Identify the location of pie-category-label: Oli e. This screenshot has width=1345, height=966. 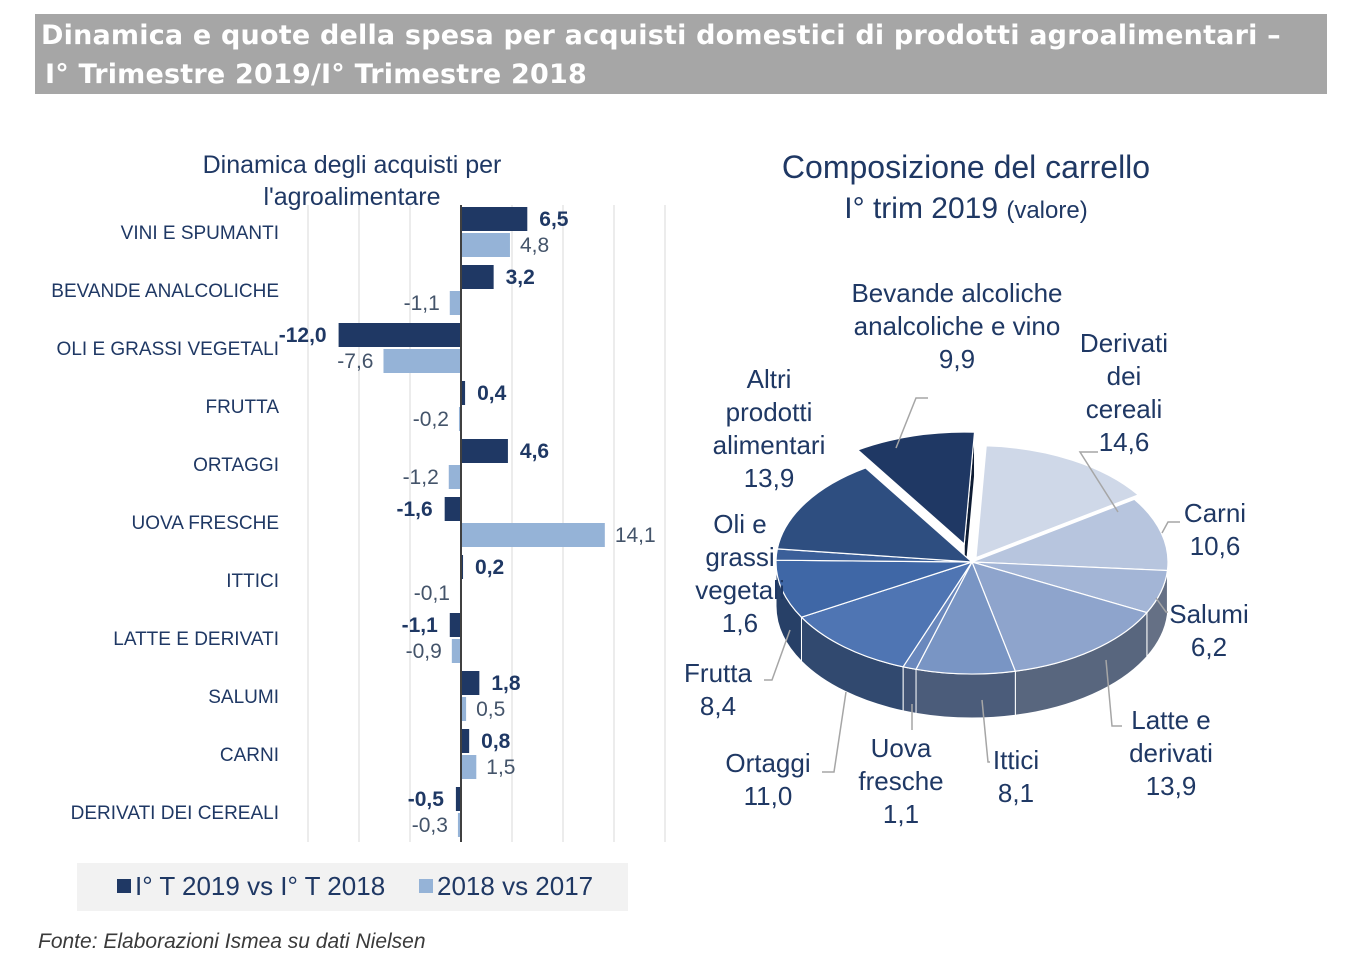
(739, 524).